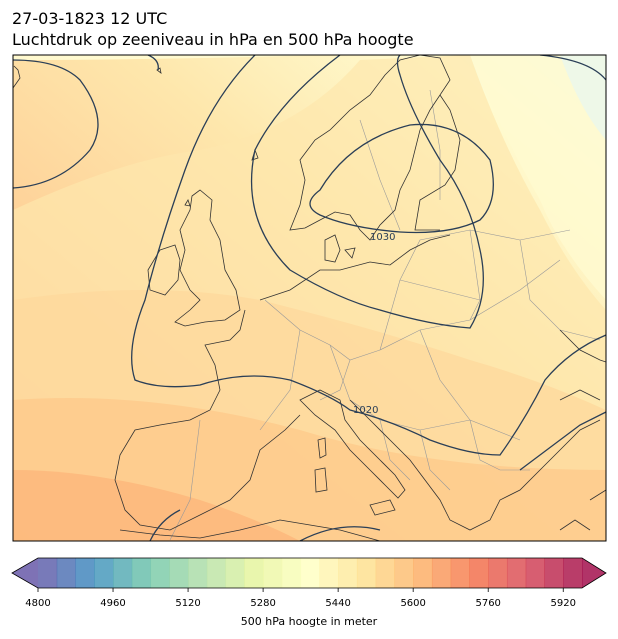 Image resolution: width=618 pixels, height=639 pixels. I want to click on colorbar-ticks: 4800 4960 5120 5280 5440 5600 5760 5920, so click(300, 598).